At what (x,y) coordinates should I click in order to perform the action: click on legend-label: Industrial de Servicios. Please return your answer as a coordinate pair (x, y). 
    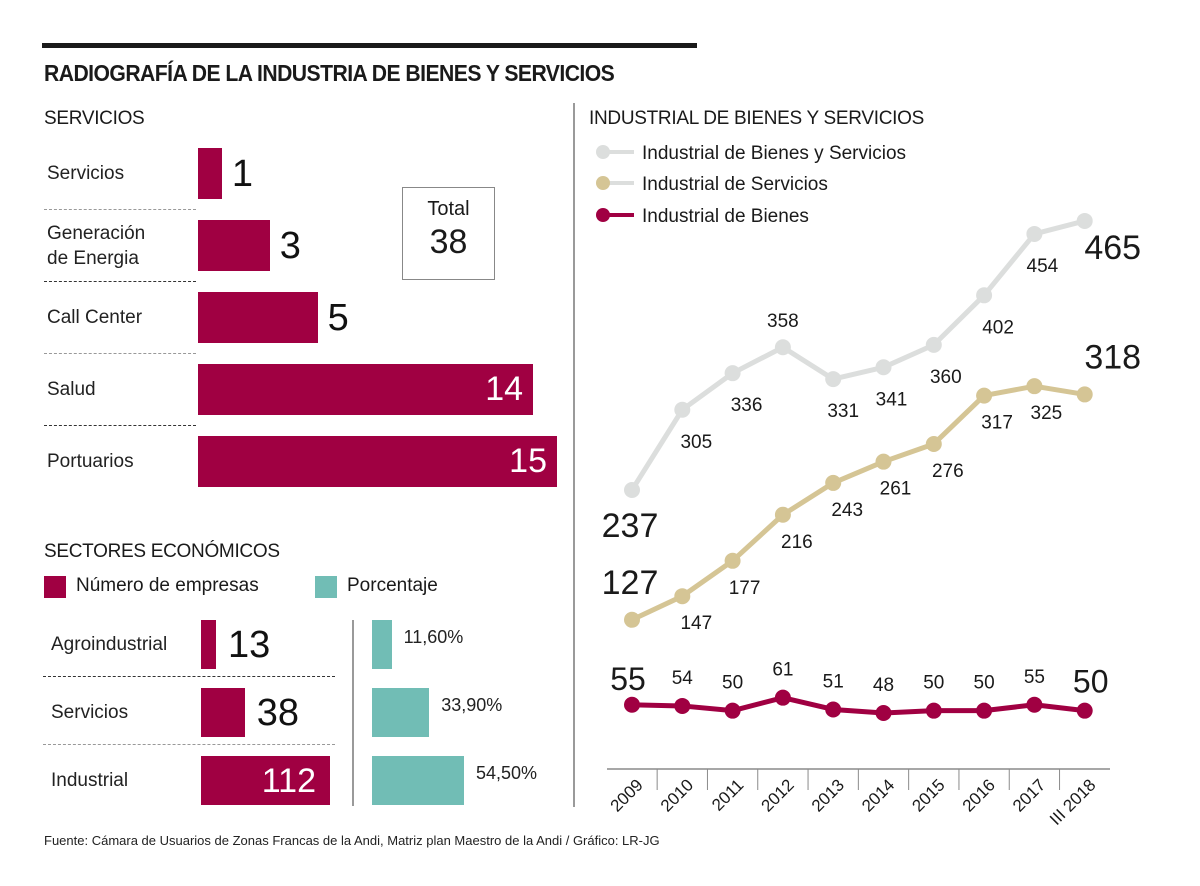
    Looking at the image, I should click on (735, 184).